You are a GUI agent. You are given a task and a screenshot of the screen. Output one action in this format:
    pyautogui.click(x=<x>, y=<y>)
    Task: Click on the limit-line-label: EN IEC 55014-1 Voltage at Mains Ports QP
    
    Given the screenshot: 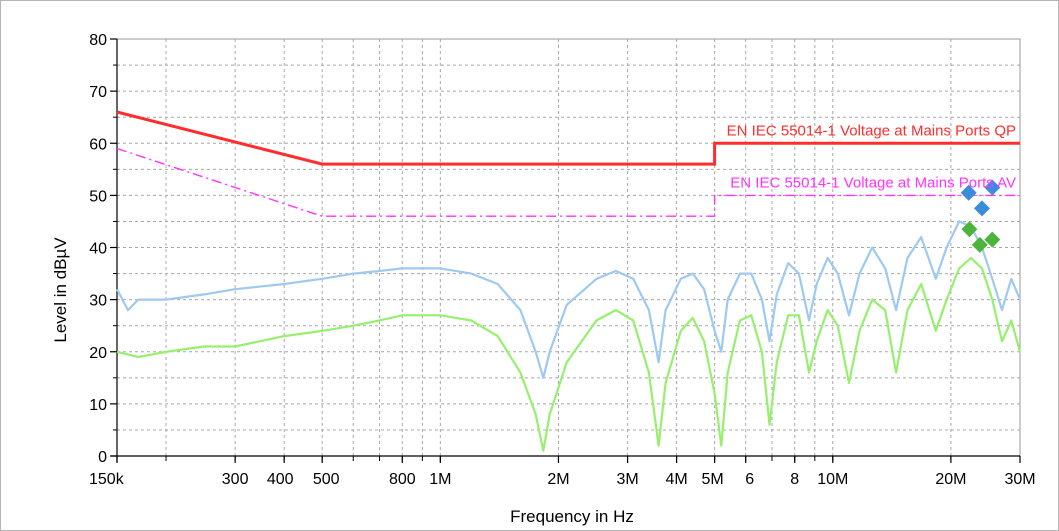 What is the action you would take?
    pyautogui.click(x=871, y=130)
    